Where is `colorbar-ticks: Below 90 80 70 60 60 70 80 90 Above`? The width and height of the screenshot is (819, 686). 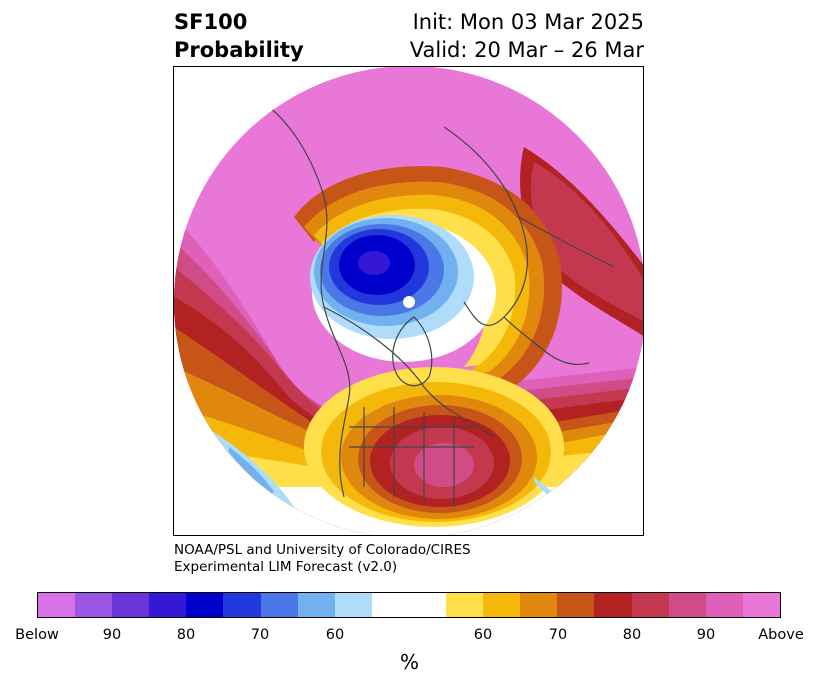
colorbar-ticks: Below 90 80 70 60 60 70 80 90 Above is located at coordinates (409, 637).